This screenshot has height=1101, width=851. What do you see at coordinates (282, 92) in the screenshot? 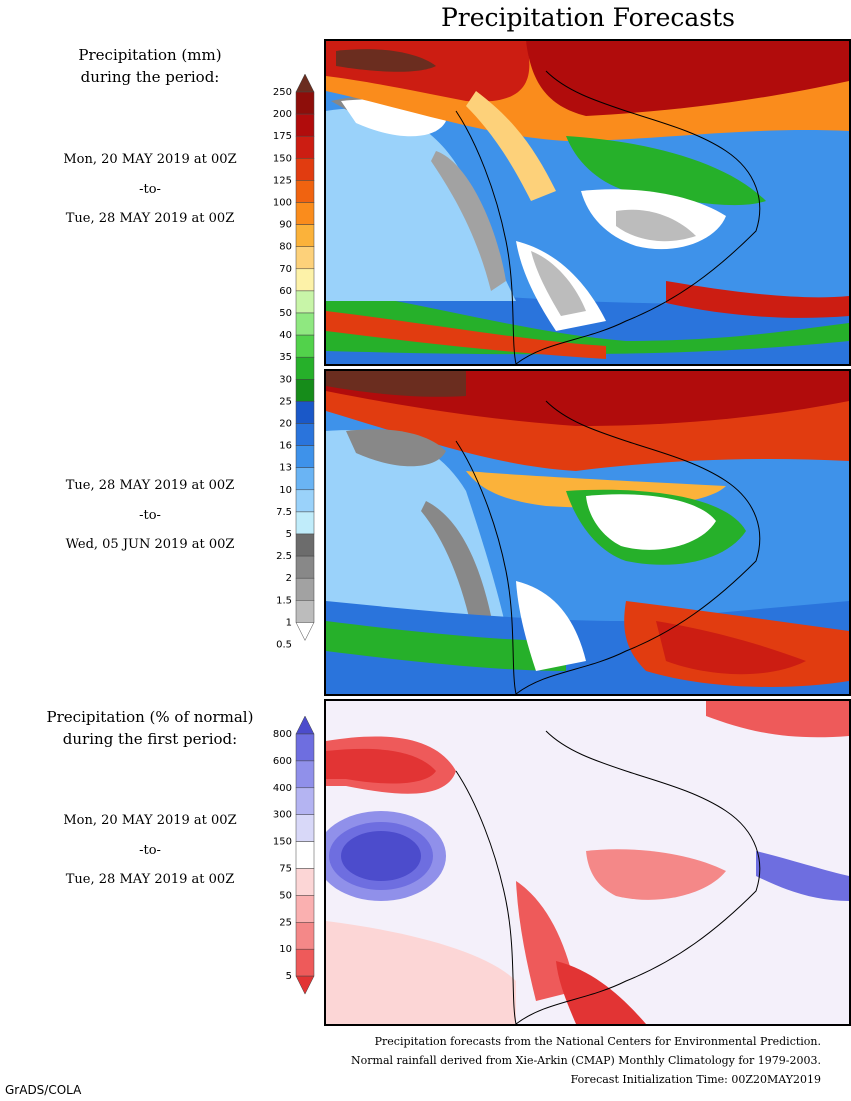
I see `precip-colorbar-tick-label: 250` at bounding box center [282, 92].